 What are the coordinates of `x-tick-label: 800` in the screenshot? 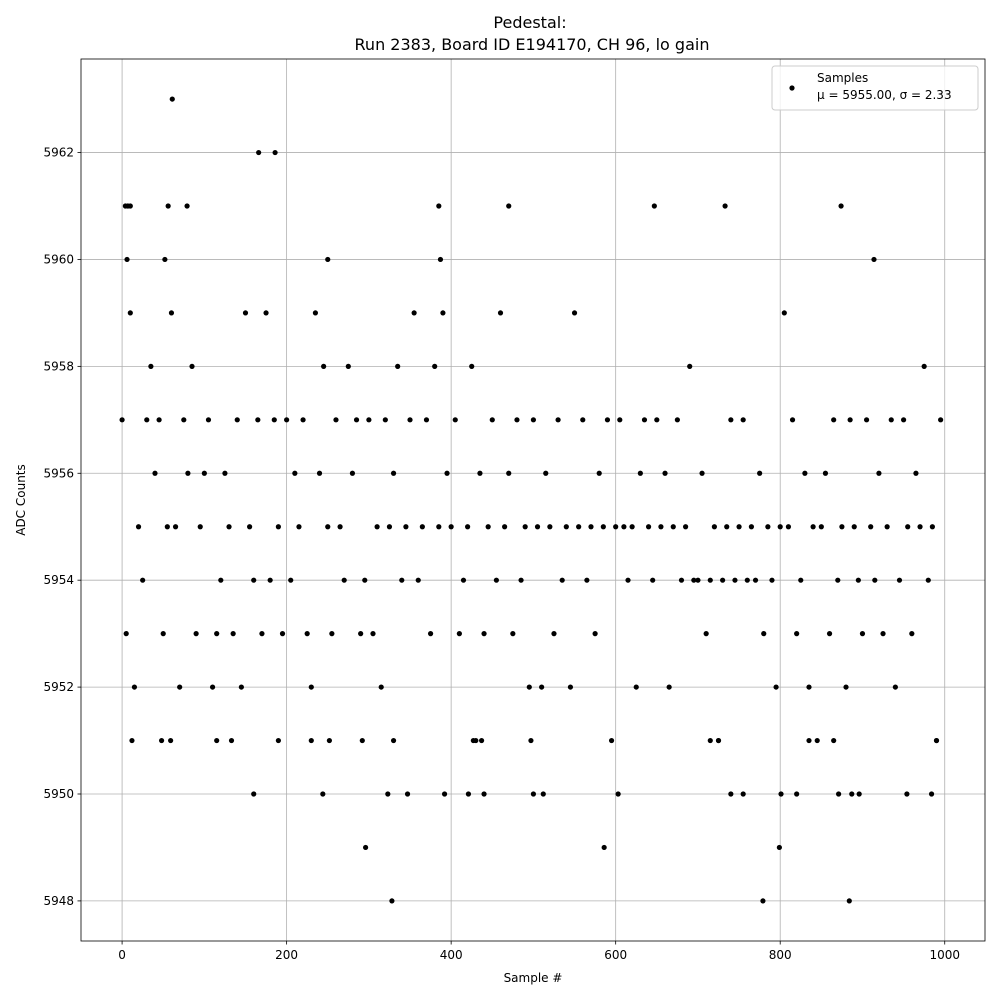 It's located at (780, 955).